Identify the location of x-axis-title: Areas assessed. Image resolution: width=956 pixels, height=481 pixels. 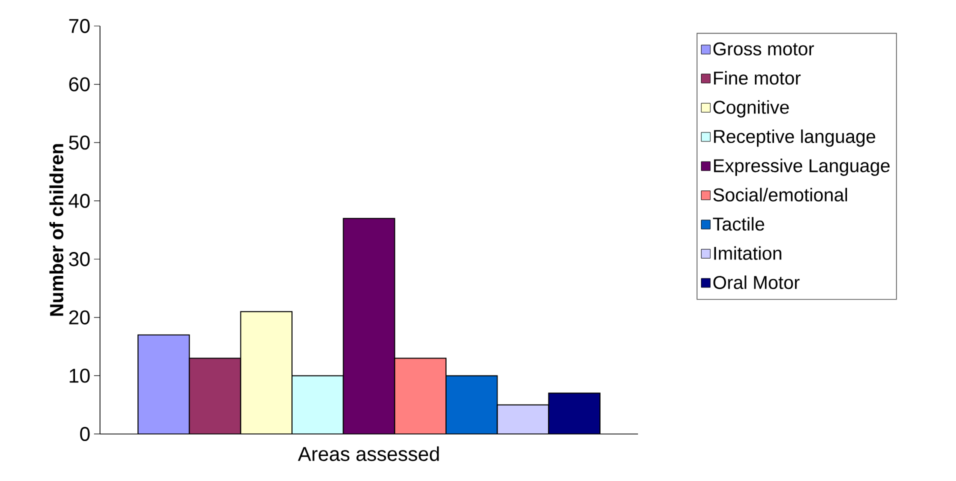
(368, 454).